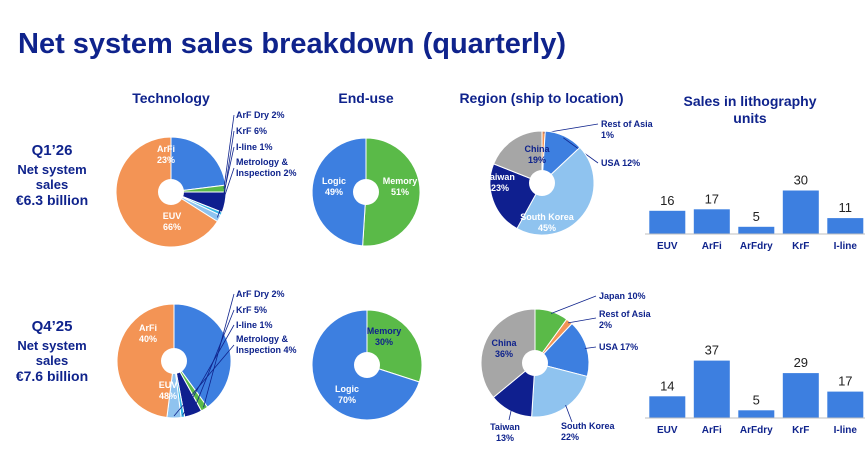  I want to click on bar-value-label: 11, so click(846, 207).